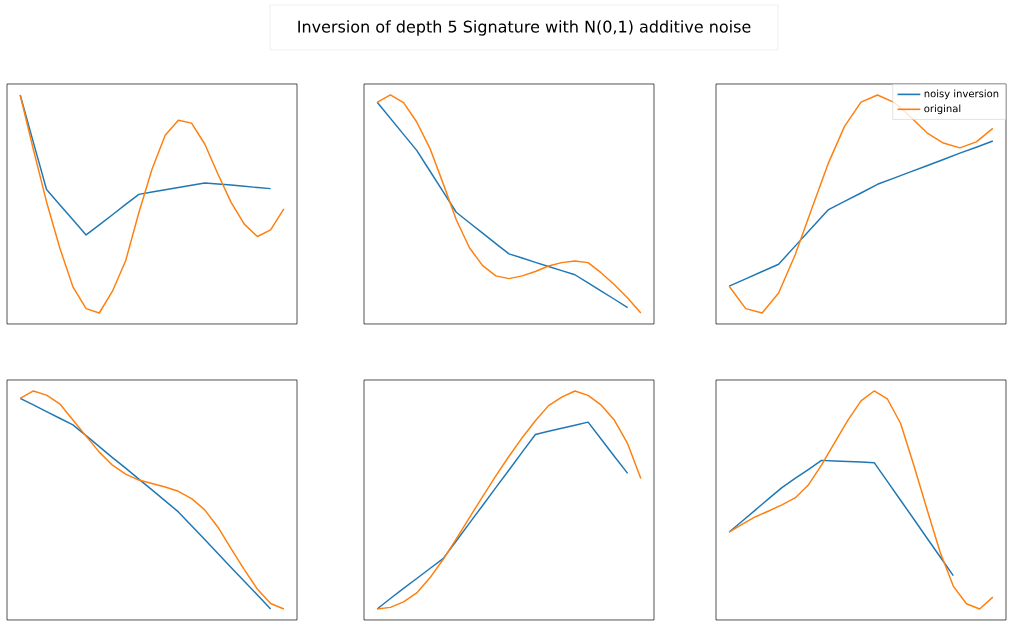  Describe the element at coordinates (961, 94) in the screenshot. I see `legend-label: noisy inversion` at that location.